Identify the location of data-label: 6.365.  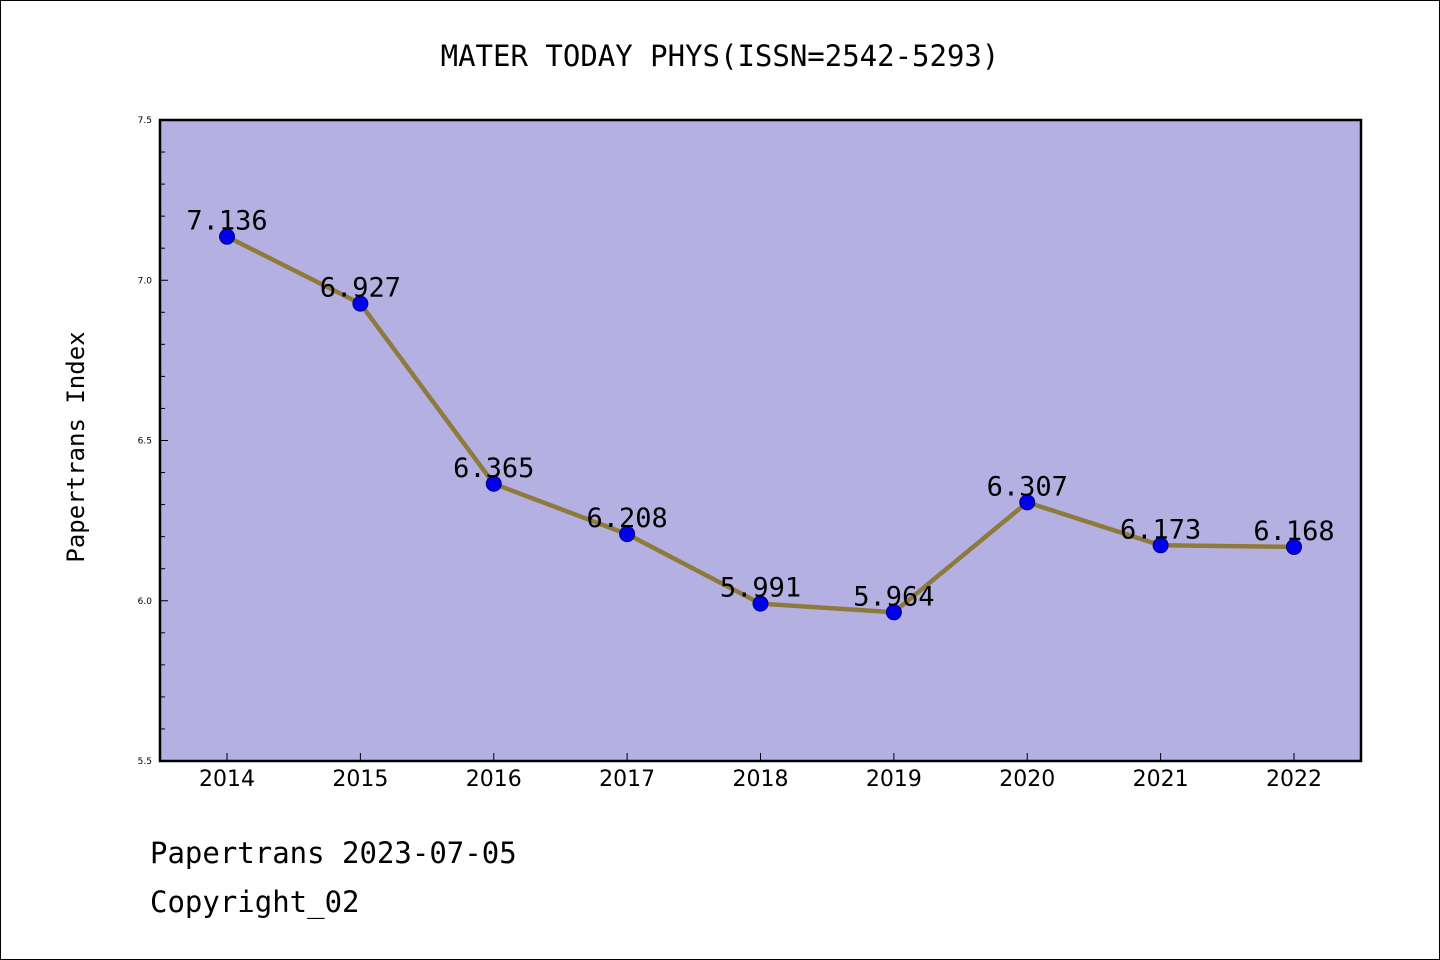
(493, 468).